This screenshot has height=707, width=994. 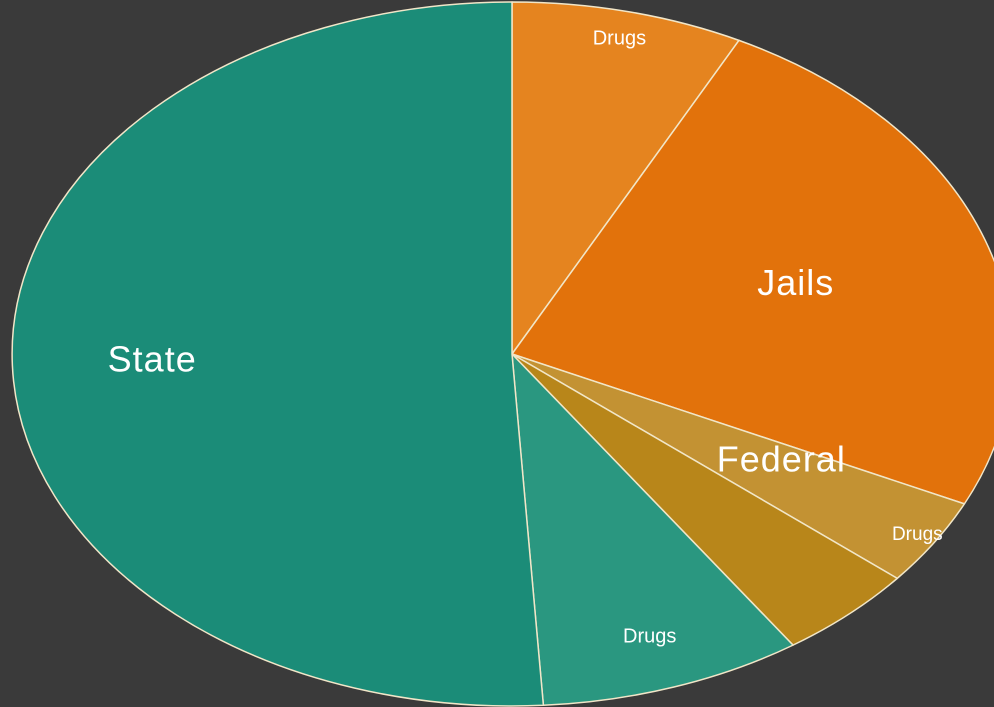 I want to click on slice-label-federal-3: Federal, so click(x=781, y=459).